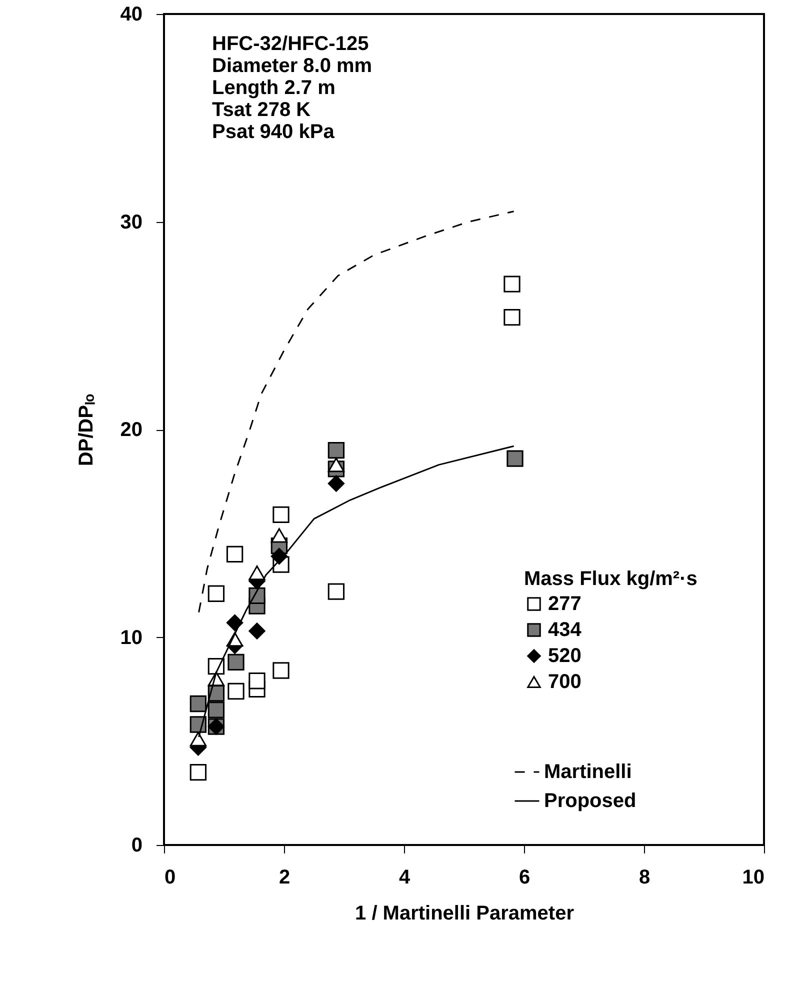 The image size is (795, 986). Describe the element at coordinates (524, 877) in the screenshot. I see `x-tick-label: 6` at that location.